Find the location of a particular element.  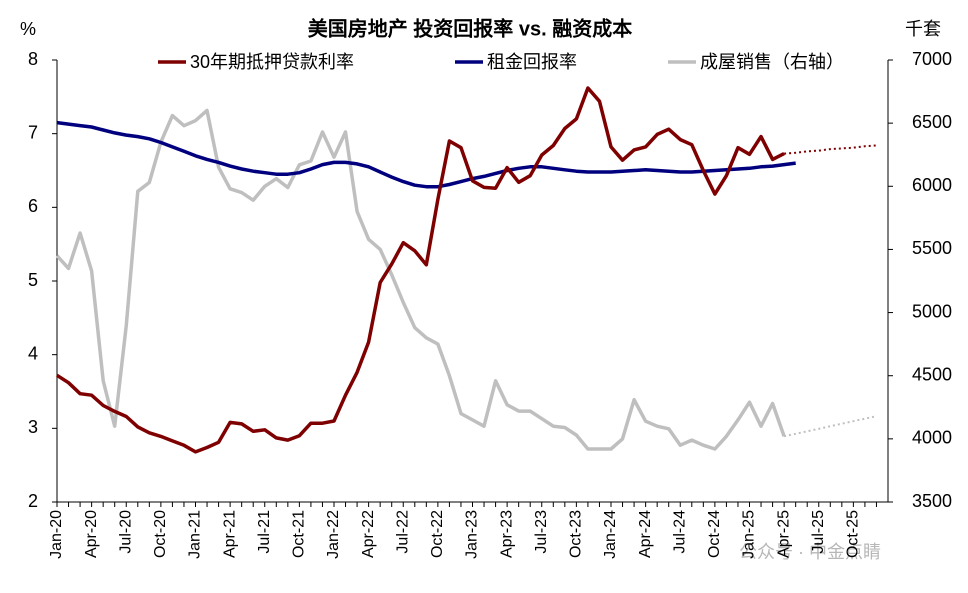

x-tick-label: Apr-21 is located at coordinates (229, 534).